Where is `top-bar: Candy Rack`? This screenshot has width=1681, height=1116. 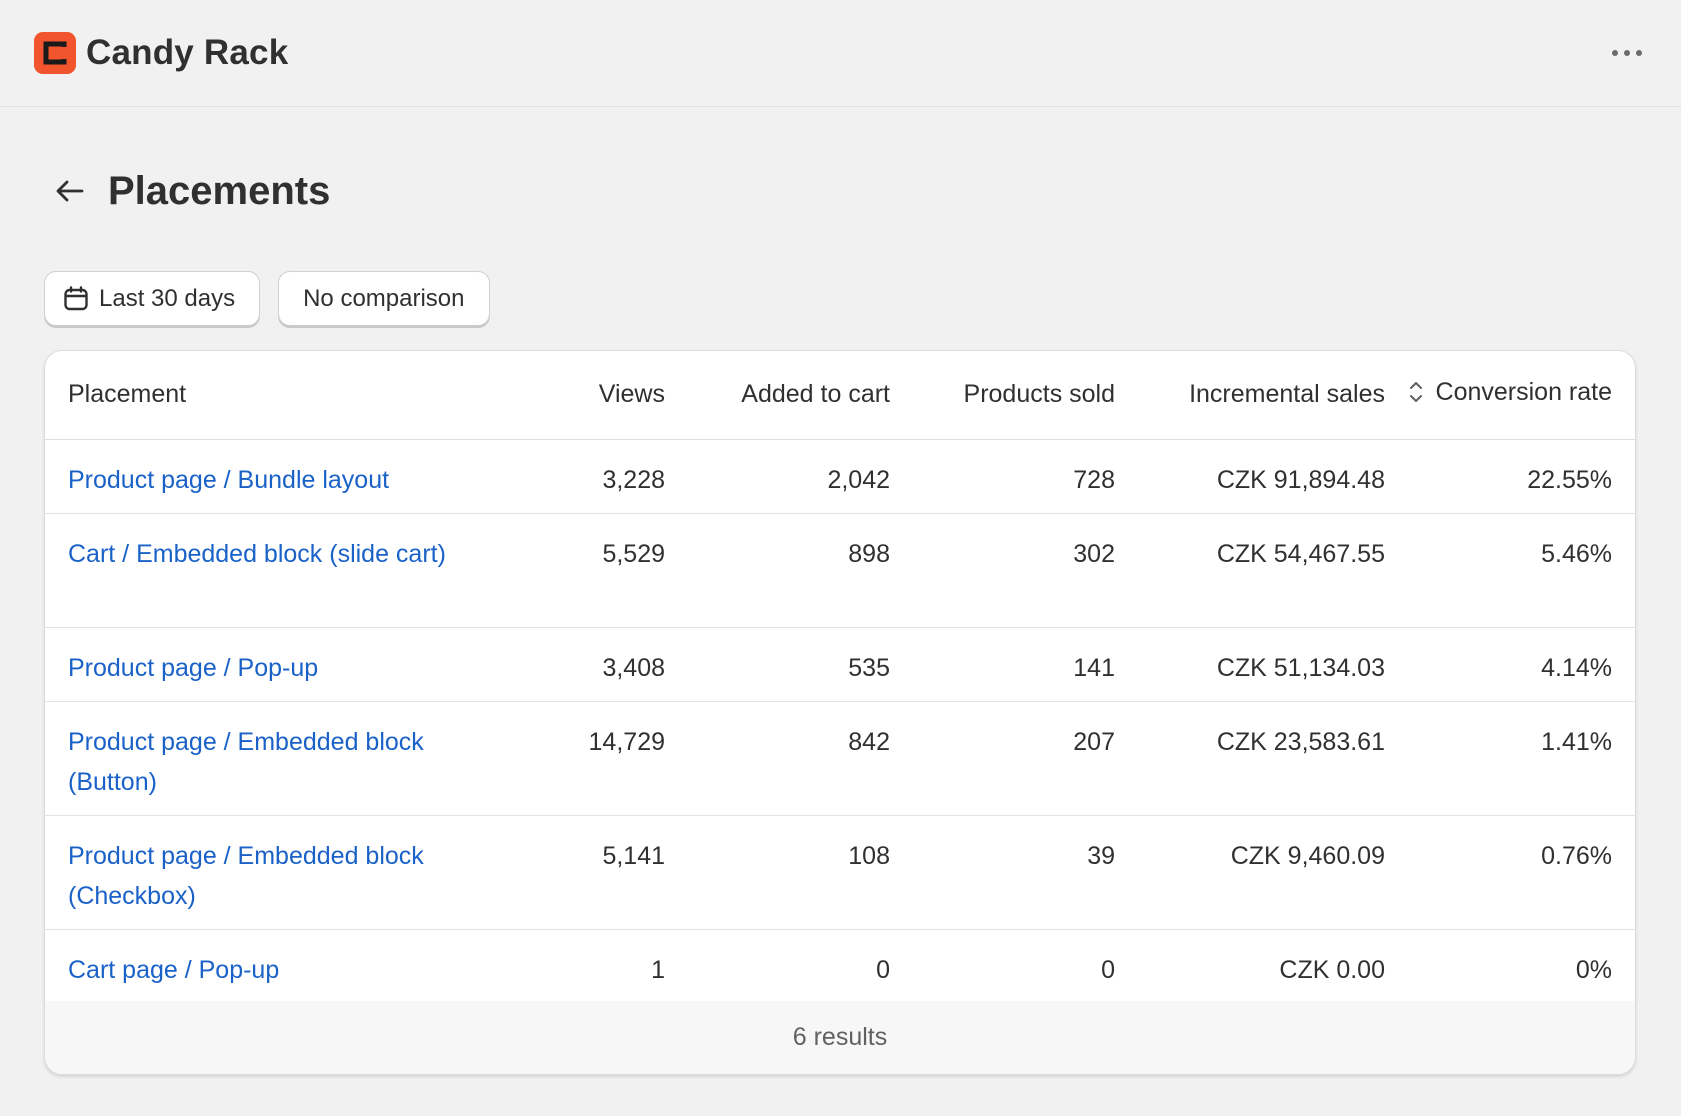
top-bar: Candy Rack is located at coordinates (840, 53).